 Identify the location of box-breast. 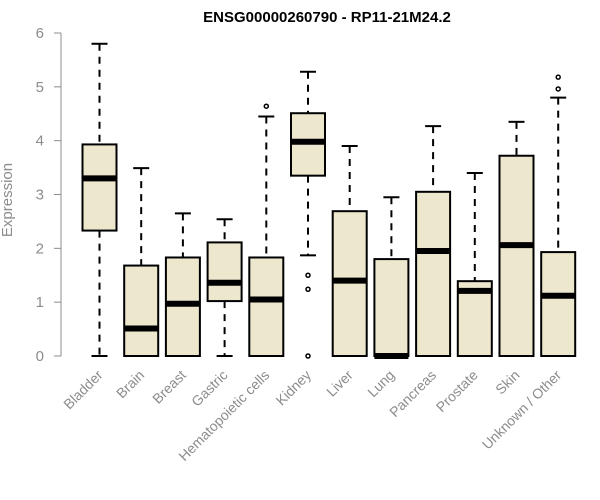
(182, 284).